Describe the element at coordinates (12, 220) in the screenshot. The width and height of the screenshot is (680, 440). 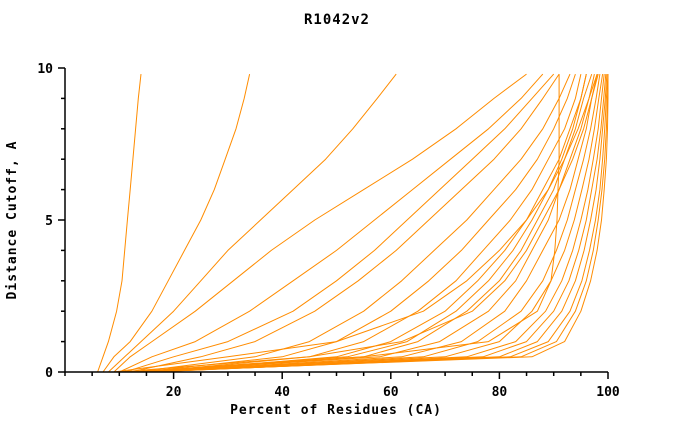
I see `y-axis-label: Distance Cutoff, A` at that location.